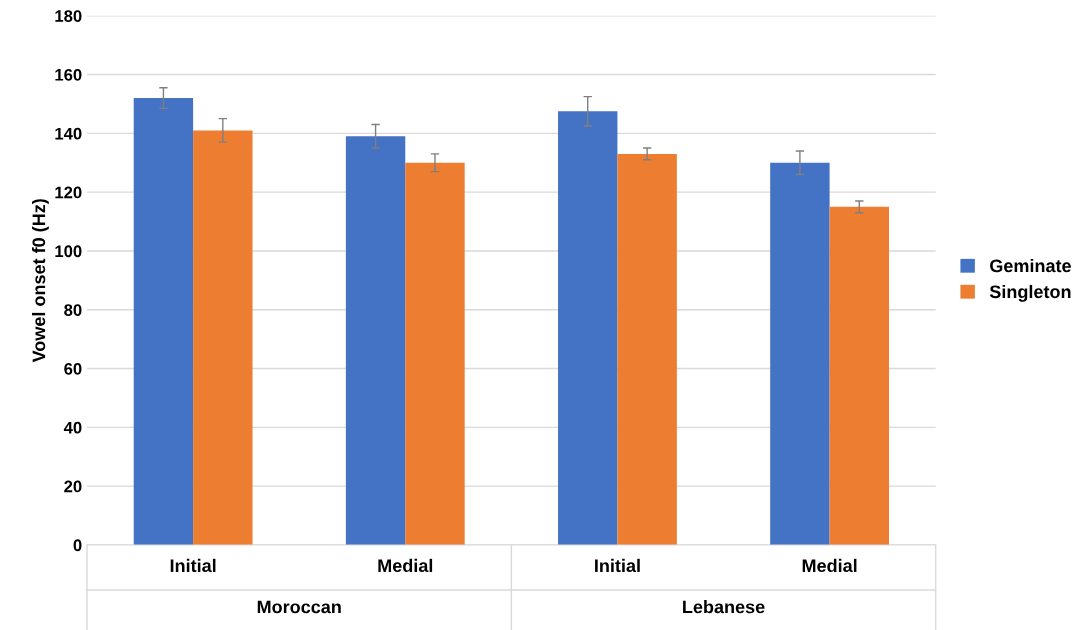  Describe the element at coordinates (73, 486) in the screenshot. I see `y-tick-label: 20` at that location.